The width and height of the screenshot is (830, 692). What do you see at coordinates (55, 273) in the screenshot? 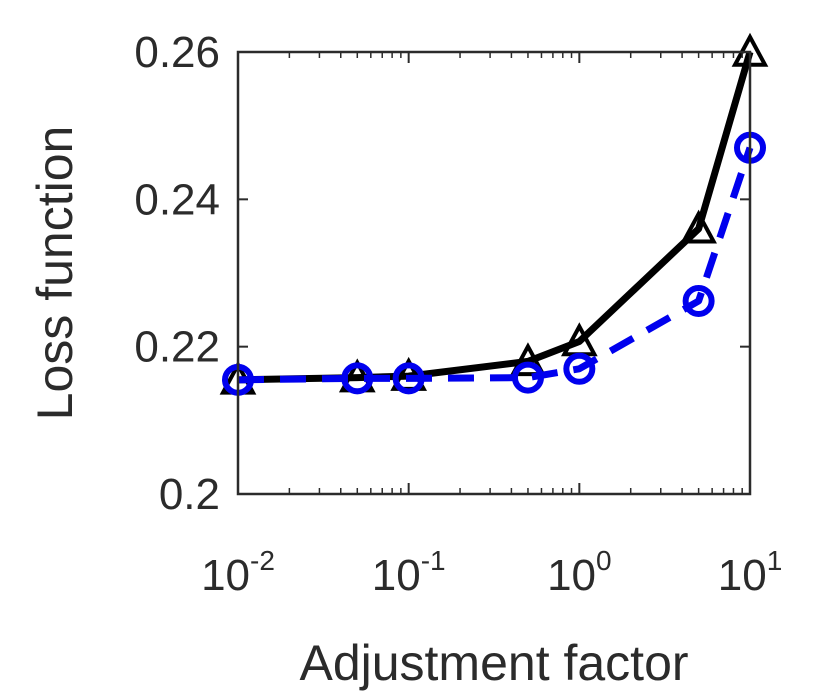
I see `y-axis-label: Loss function` at bounding box center [55, 273].